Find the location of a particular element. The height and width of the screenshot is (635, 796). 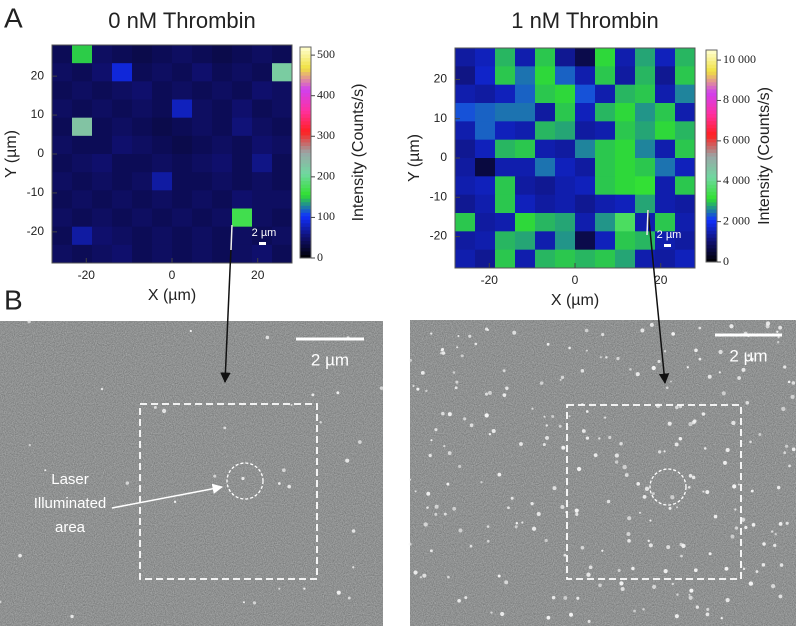

colorbar-label: Intensity (Counts/s) is located at coordinates (358, 153).